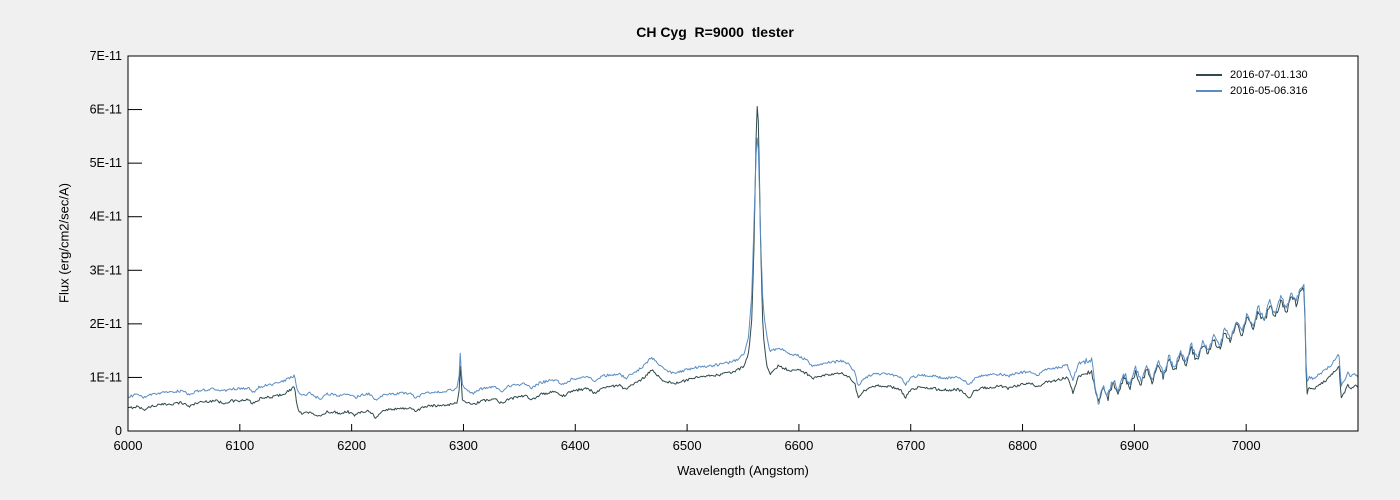 The width and height of the screenshot is (1400, 500). I want to click on x-tick-label: 6600, so click(798, 445).